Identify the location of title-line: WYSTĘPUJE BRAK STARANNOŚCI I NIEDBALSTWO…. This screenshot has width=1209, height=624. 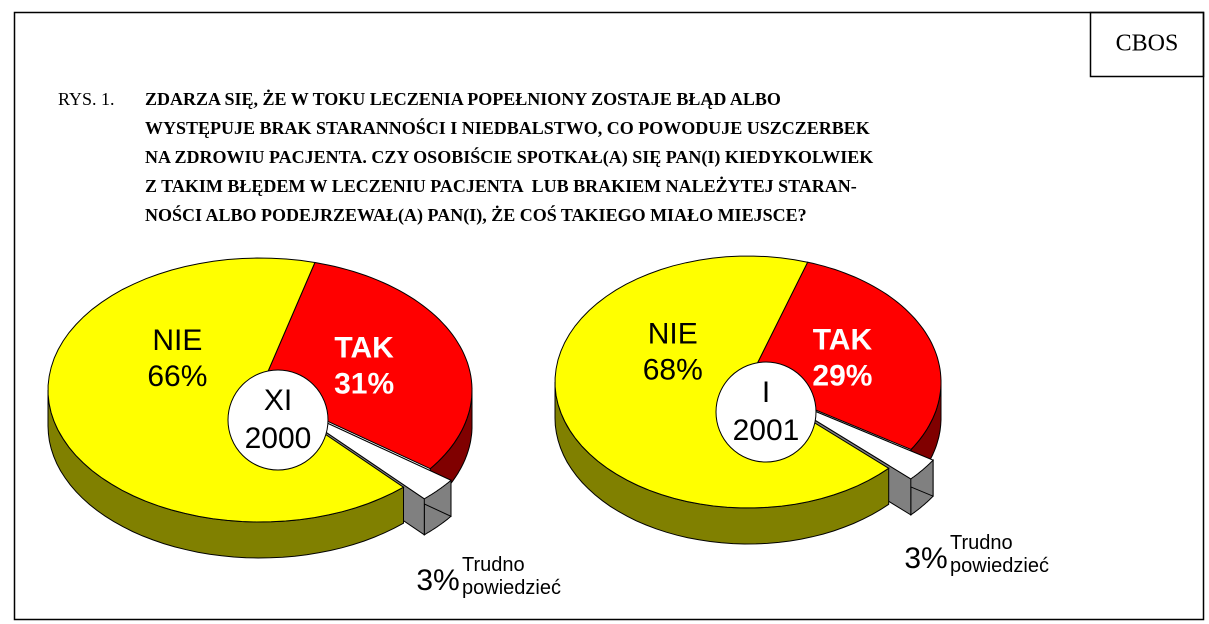
(507, 128).